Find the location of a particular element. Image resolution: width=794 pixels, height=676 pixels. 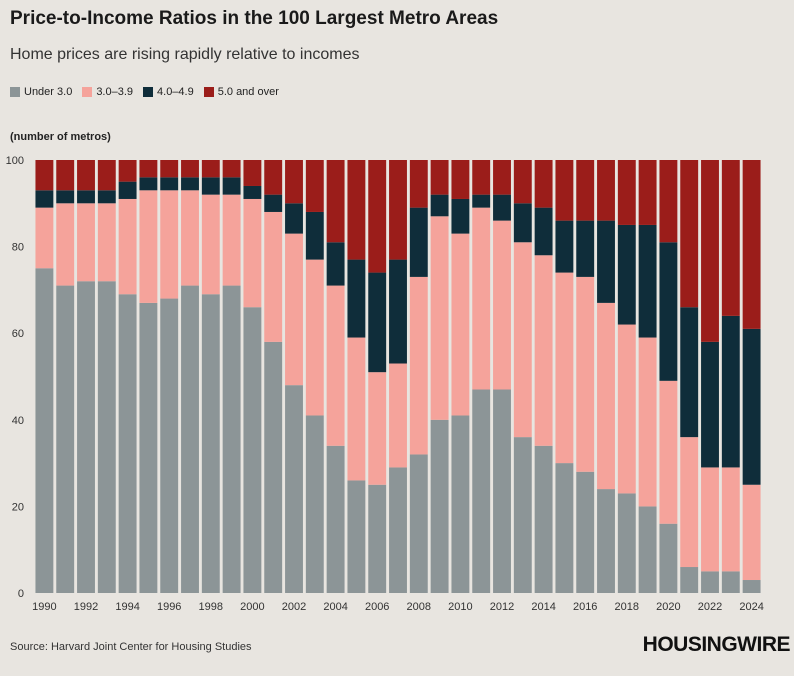

x-tick-label: 2012 is located at coordinates (502, 607).